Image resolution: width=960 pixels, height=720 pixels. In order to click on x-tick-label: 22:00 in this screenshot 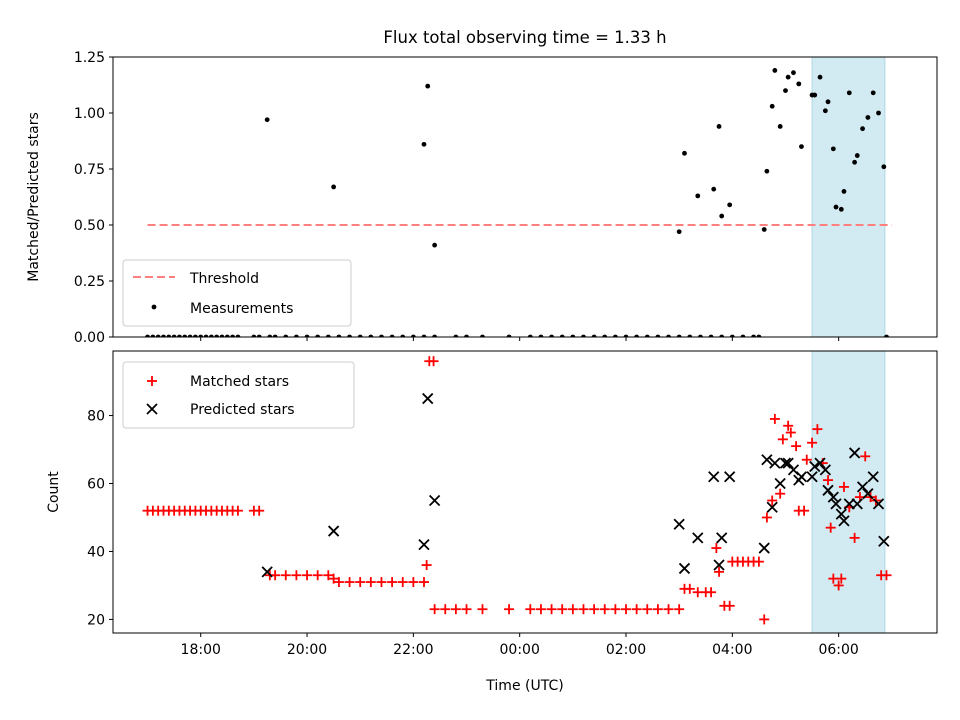, I will do `click(413, 650)`.